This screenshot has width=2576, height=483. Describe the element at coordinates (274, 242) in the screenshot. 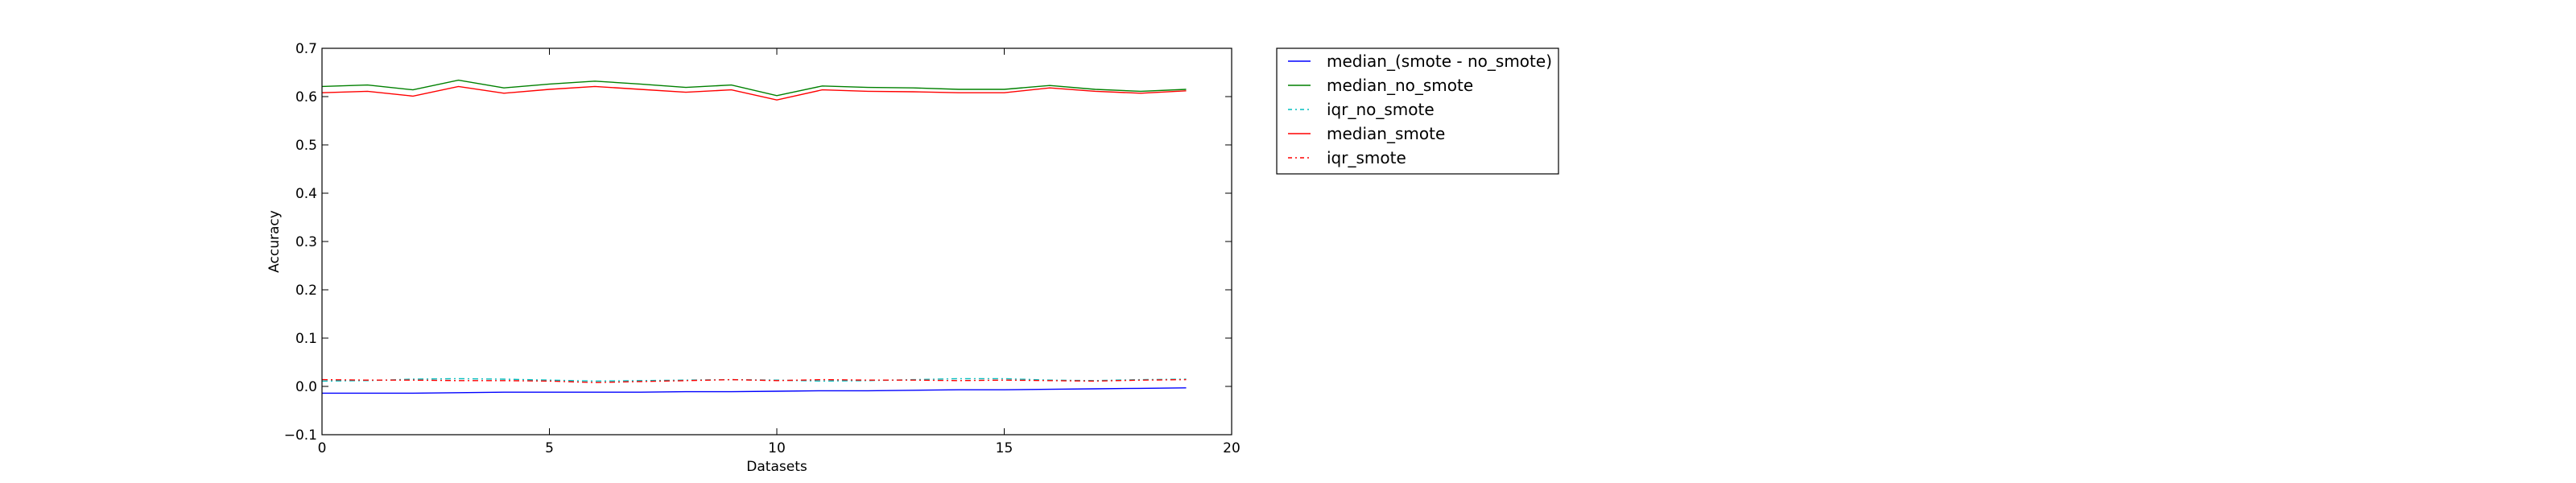

I see `y-axis-label: Accuracy` at that location.